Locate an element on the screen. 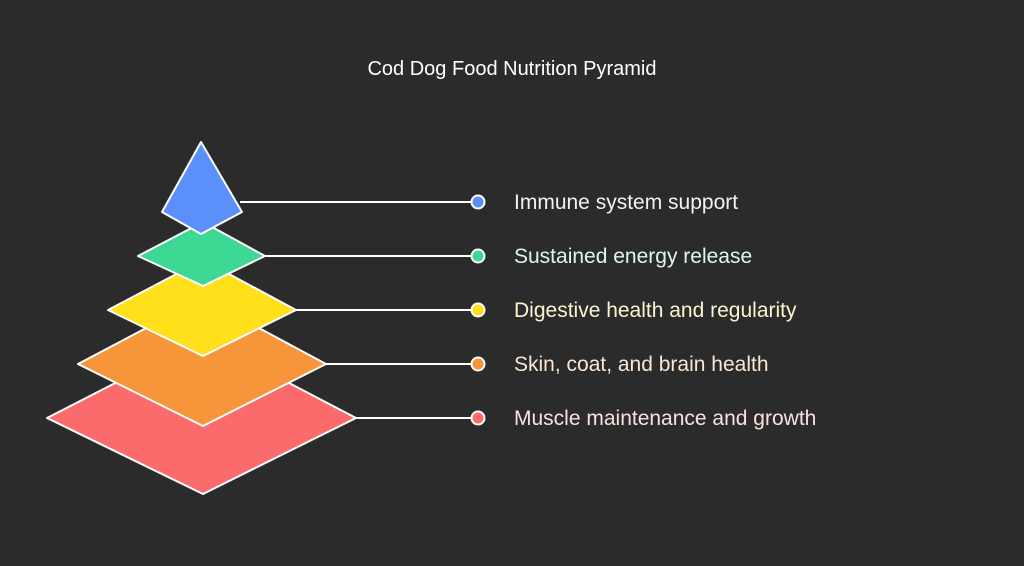 The width and height of the screenshot is (1024, 566). label-digestive-health: Digestive health and regularity is located at coordinates (655, 310).